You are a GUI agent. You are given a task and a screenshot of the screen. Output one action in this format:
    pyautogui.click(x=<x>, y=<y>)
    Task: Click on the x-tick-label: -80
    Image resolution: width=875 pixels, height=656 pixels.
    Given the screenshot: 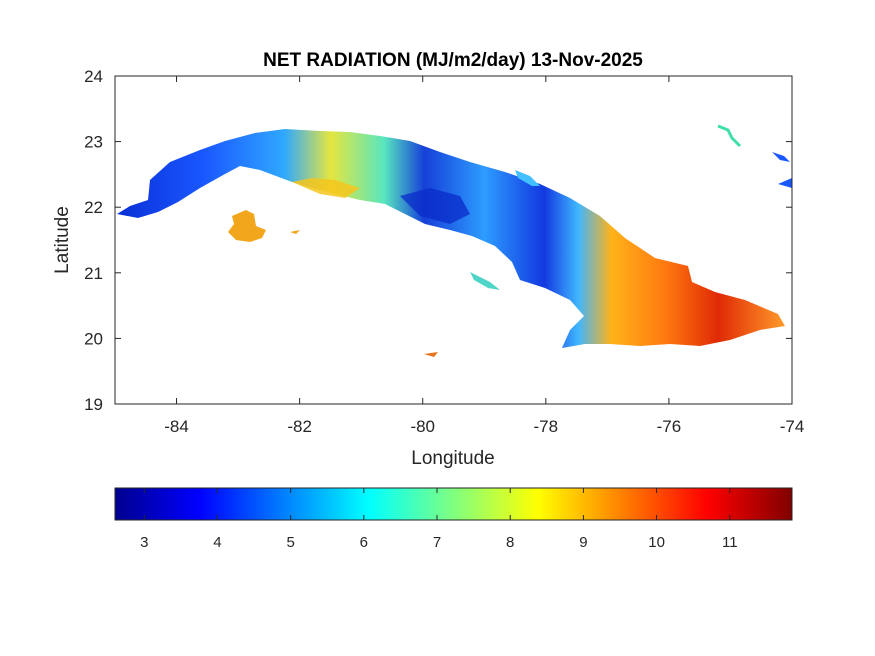 What is the action you would take?
    pyautogui.click(x=422, y=426)
    